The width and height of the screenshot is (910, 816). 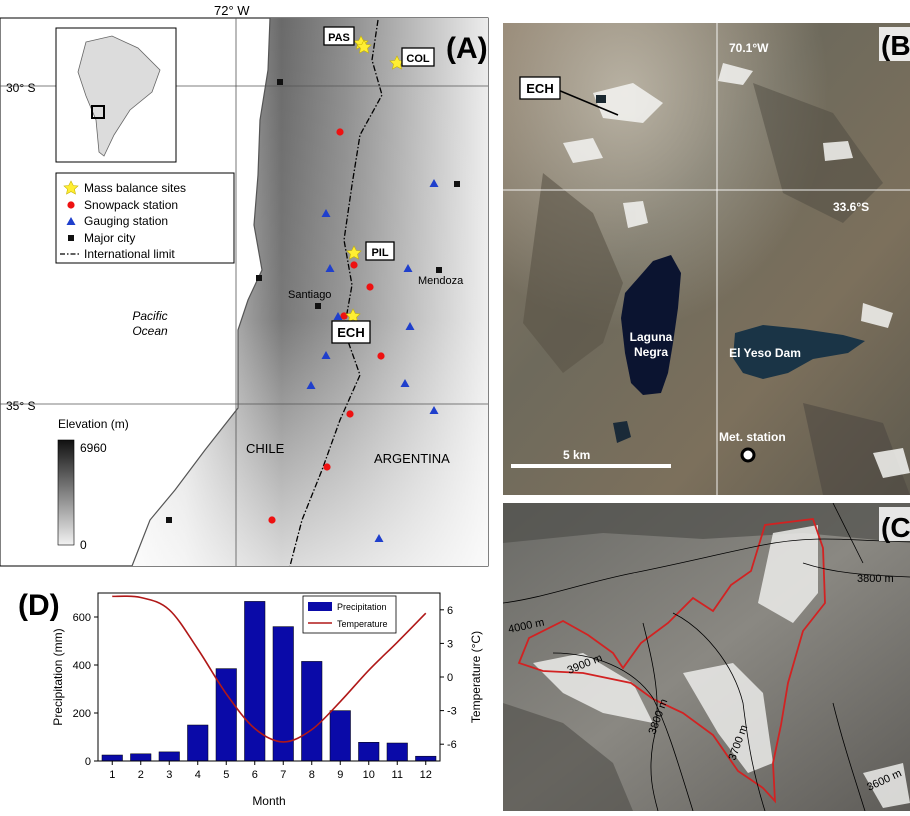 I want to click on precipitation-bars, so click(x=269, y=681).